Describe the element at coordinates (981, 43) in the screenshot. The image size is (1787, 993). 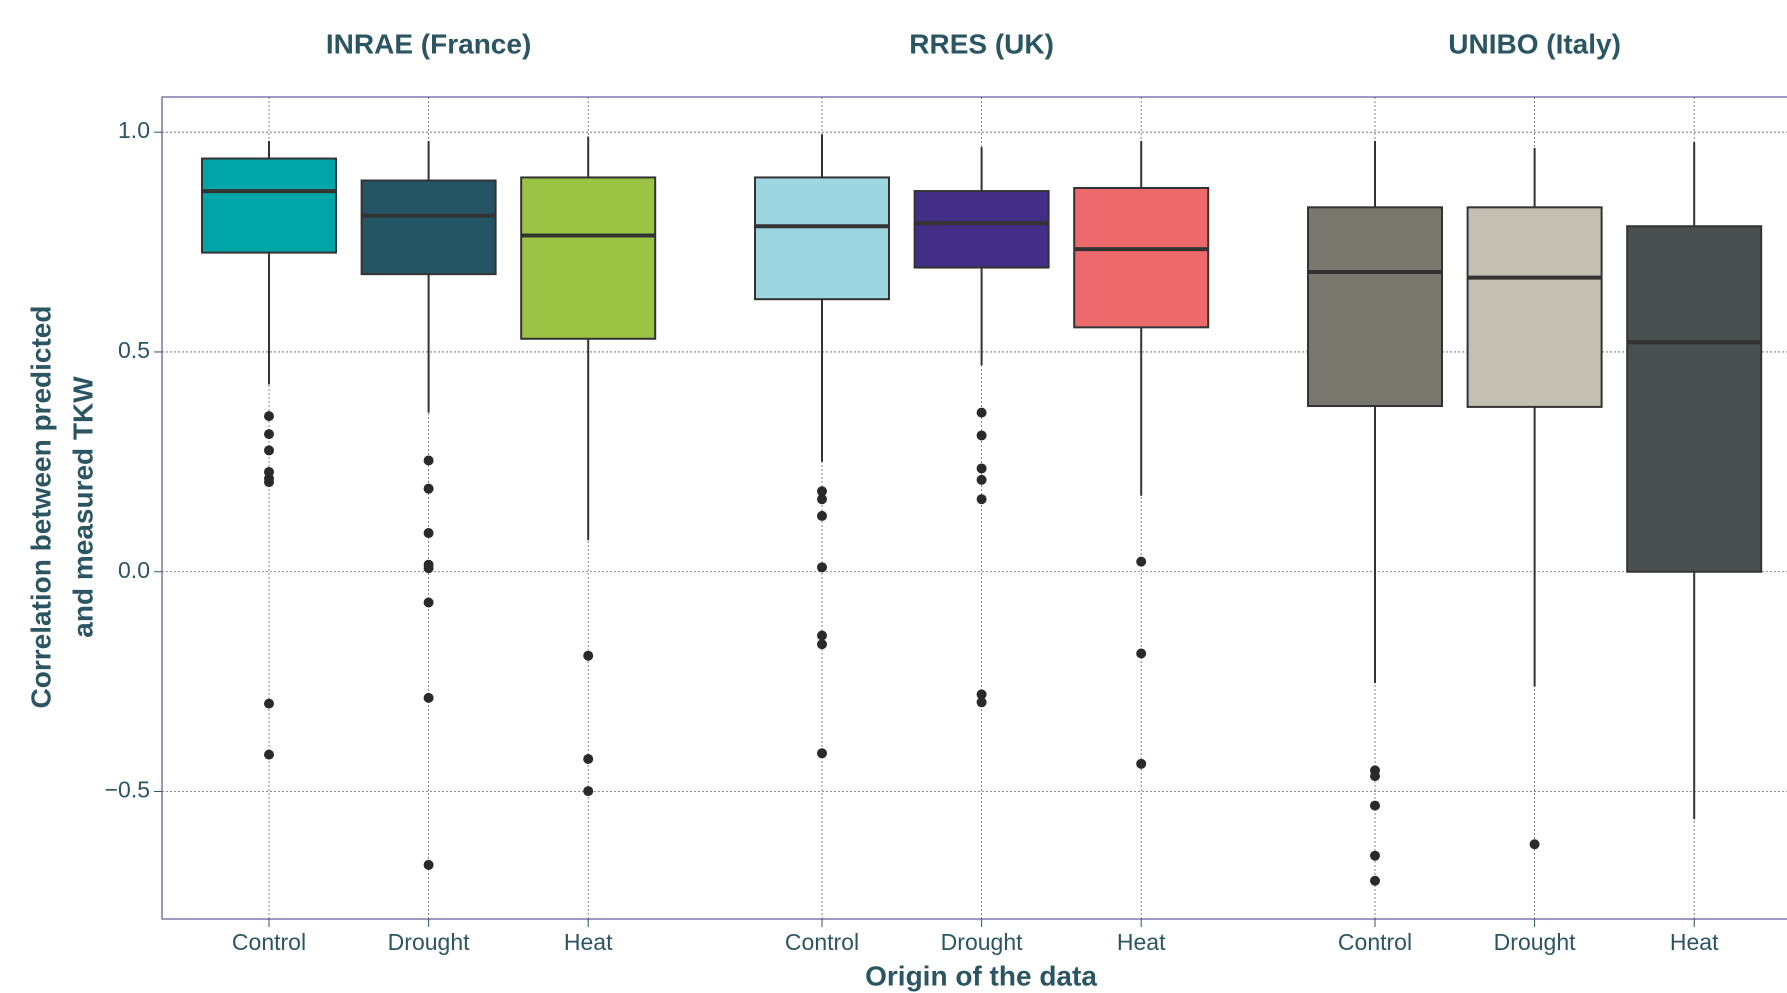
I see `facet-title: RRES (UK)` at that location.